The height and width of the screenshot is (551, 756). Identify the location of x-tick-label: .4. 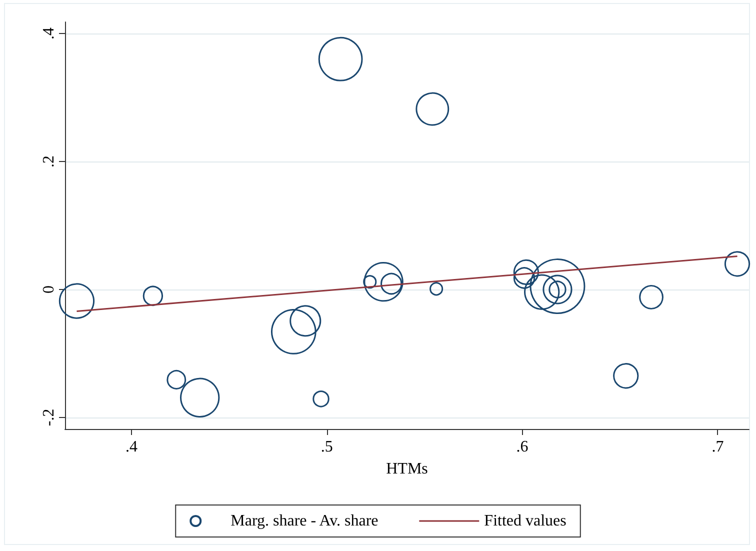
(131, 447).